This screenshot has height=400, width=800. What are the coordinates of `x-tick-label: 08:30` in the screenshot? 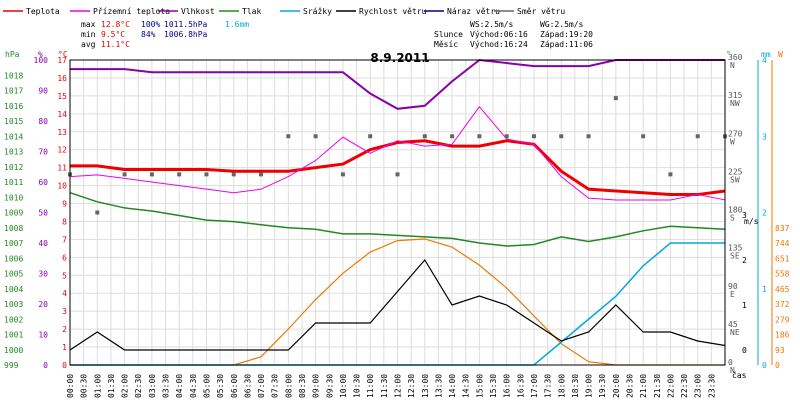 It's located at (302, 386).